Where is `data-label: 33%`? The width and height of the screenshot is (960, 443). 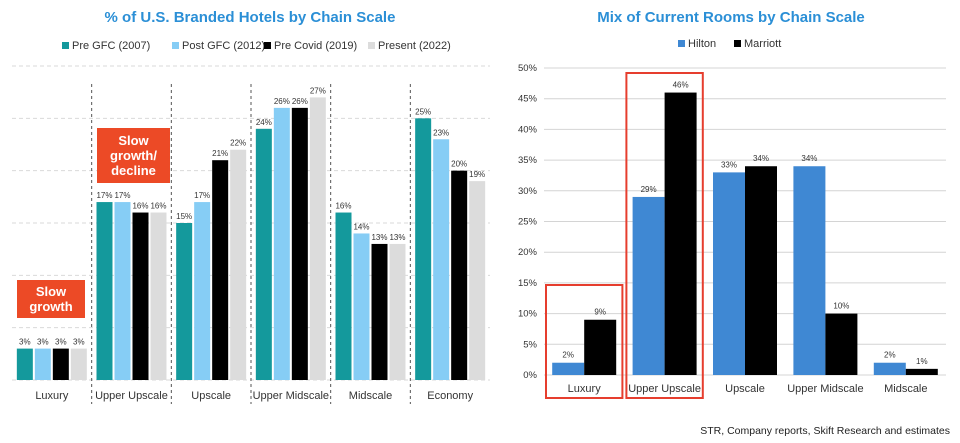 data-label: 33% is located at coordinates (729, 164).